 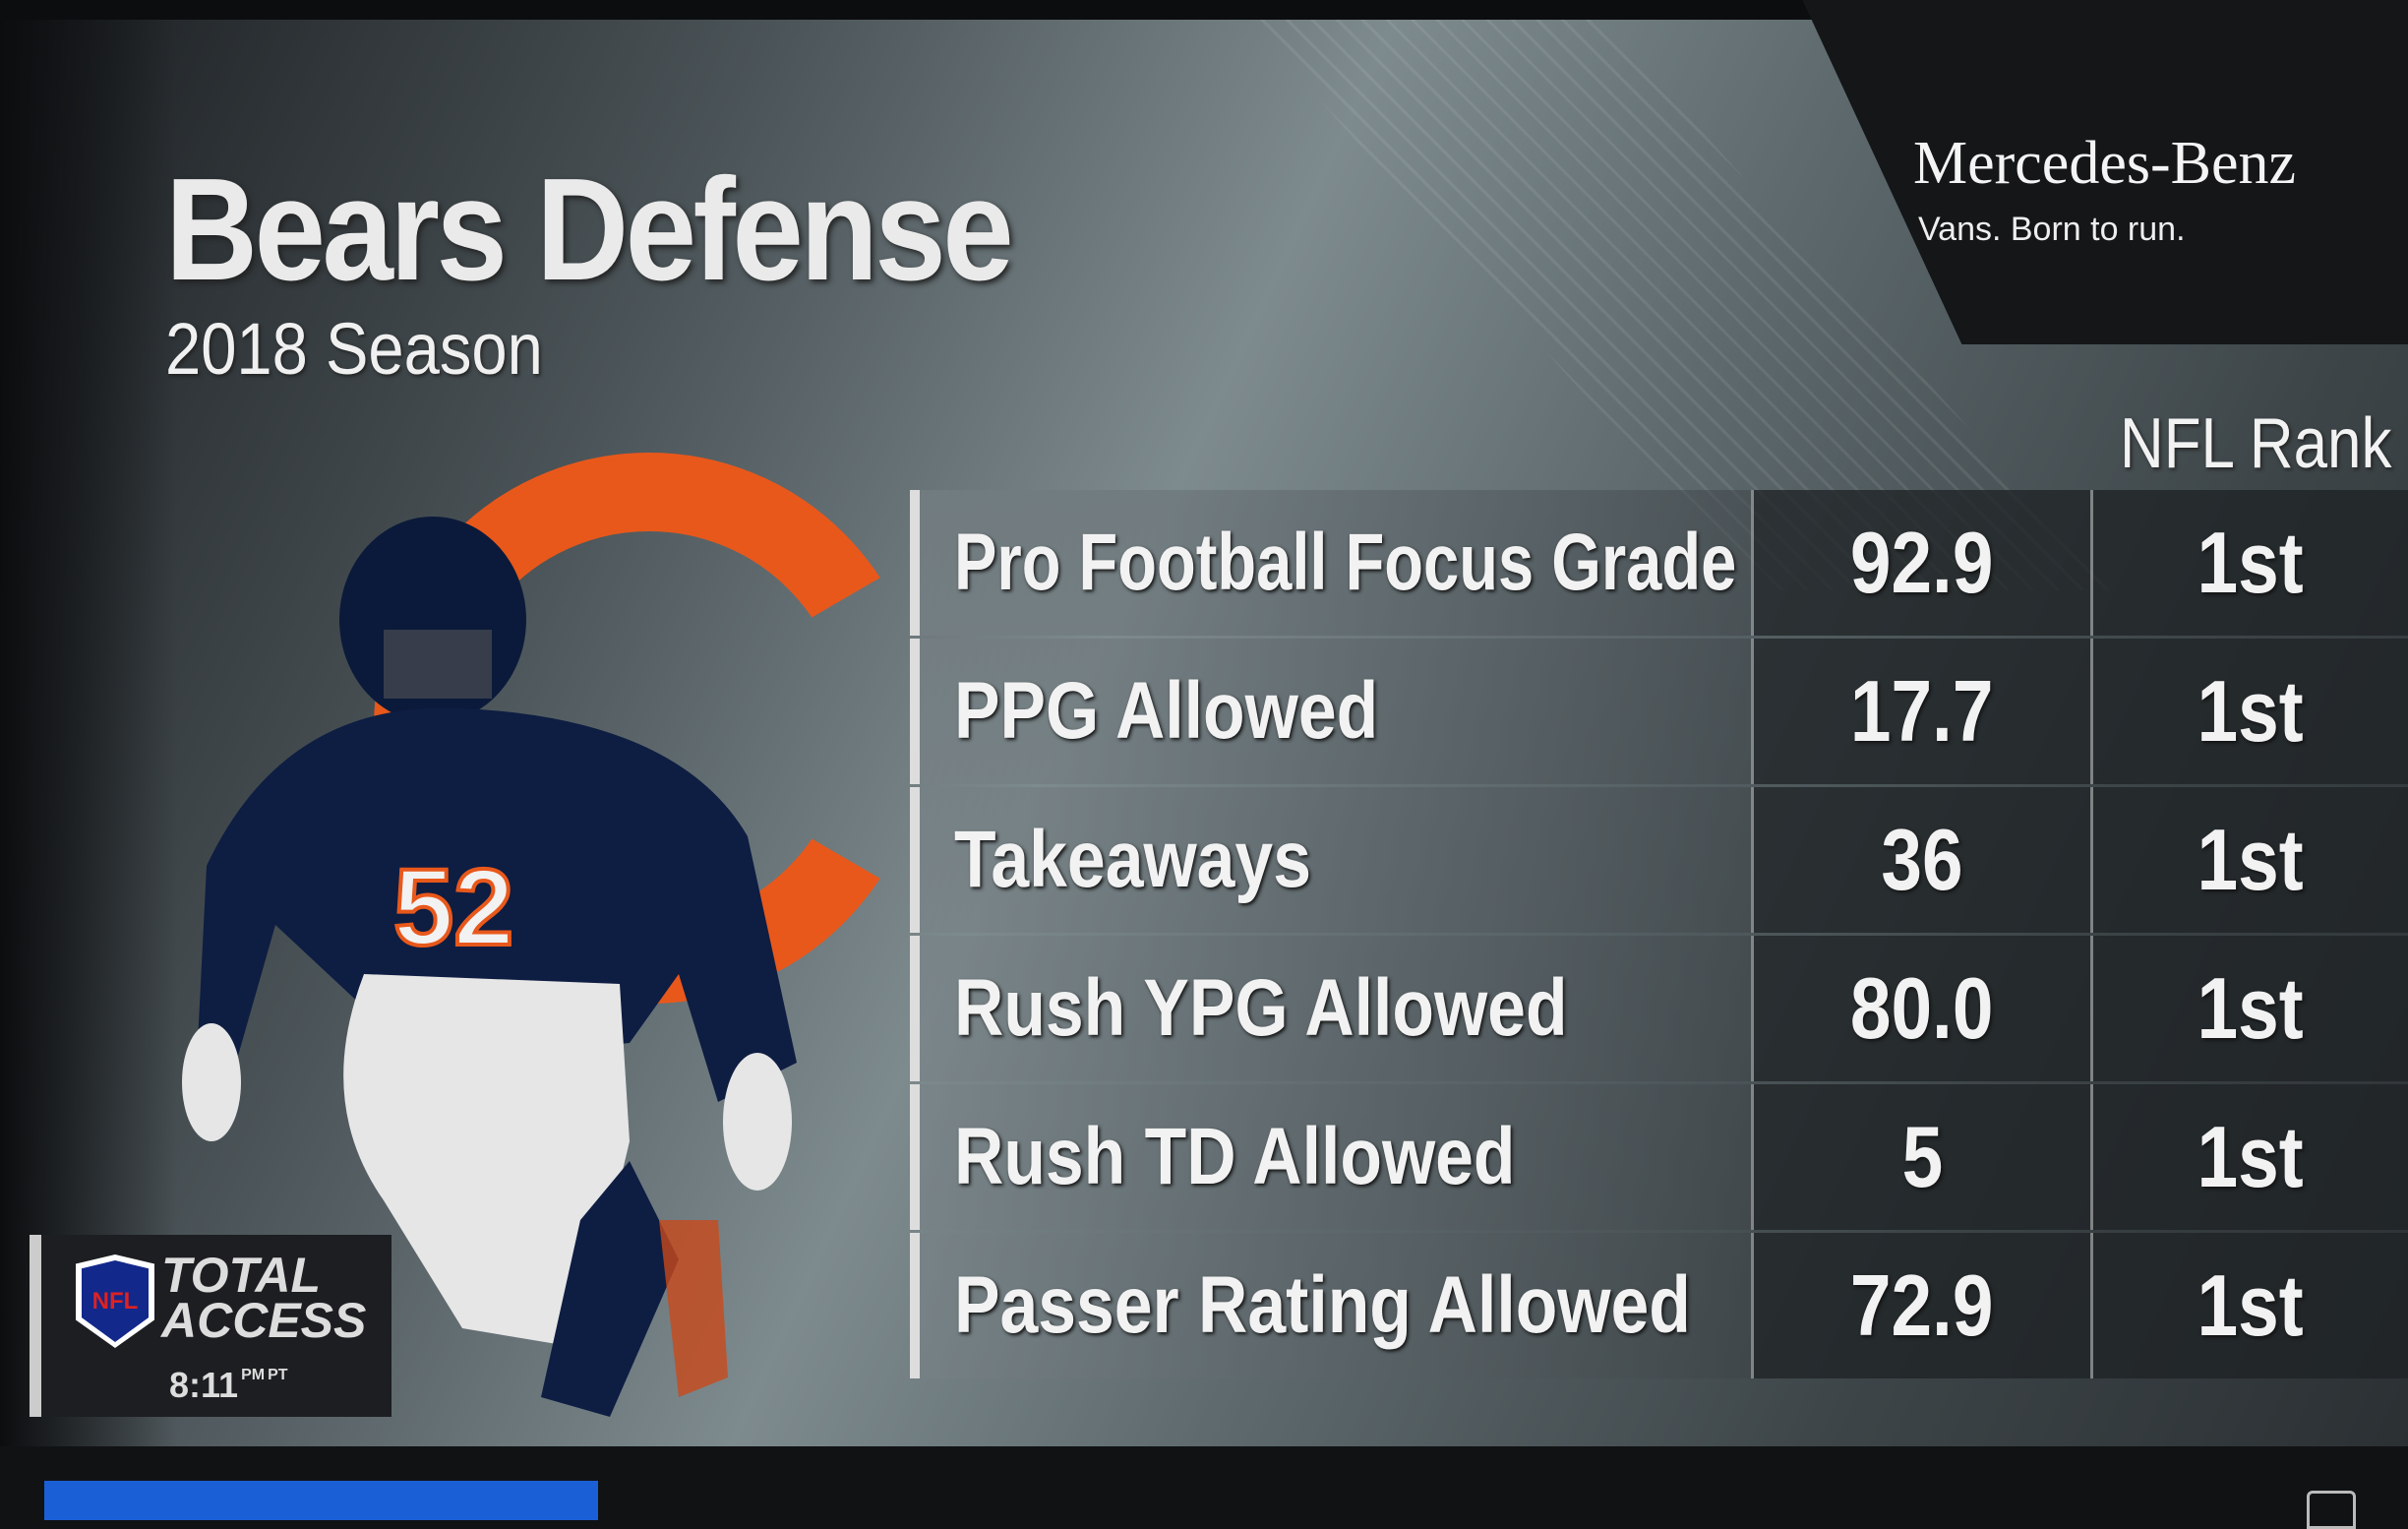 I want to click on table-row: Rush YPG Allowed 80.0 1st, so click(x=1659, y=1008).